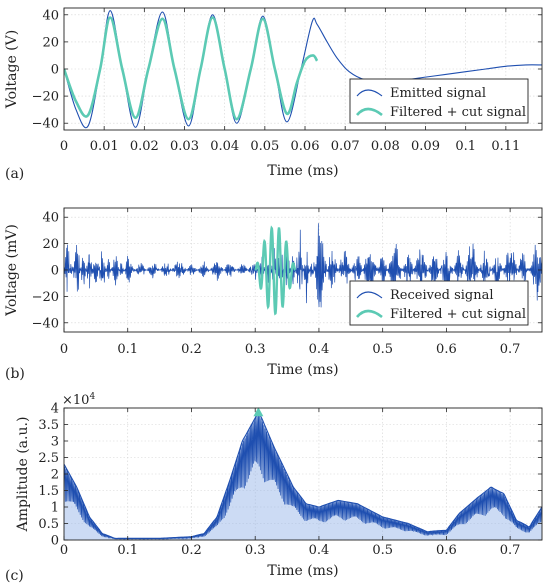 Image resolution: width=550 pixels, height=586 pixels. What do you see at coordinates (104, 146) in the screenshot?
I see `x-tick-label: 0.01` at bounding box center [104, 146].